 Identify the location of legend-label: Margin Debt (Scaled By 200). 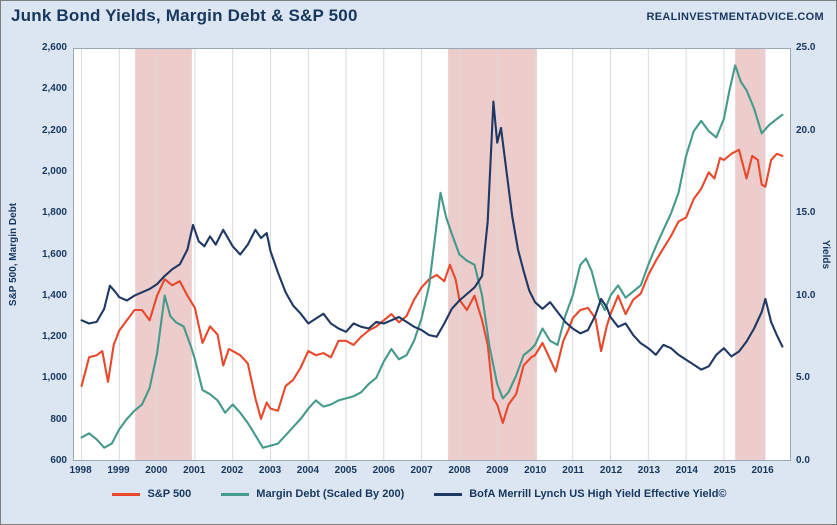
(330, 494).